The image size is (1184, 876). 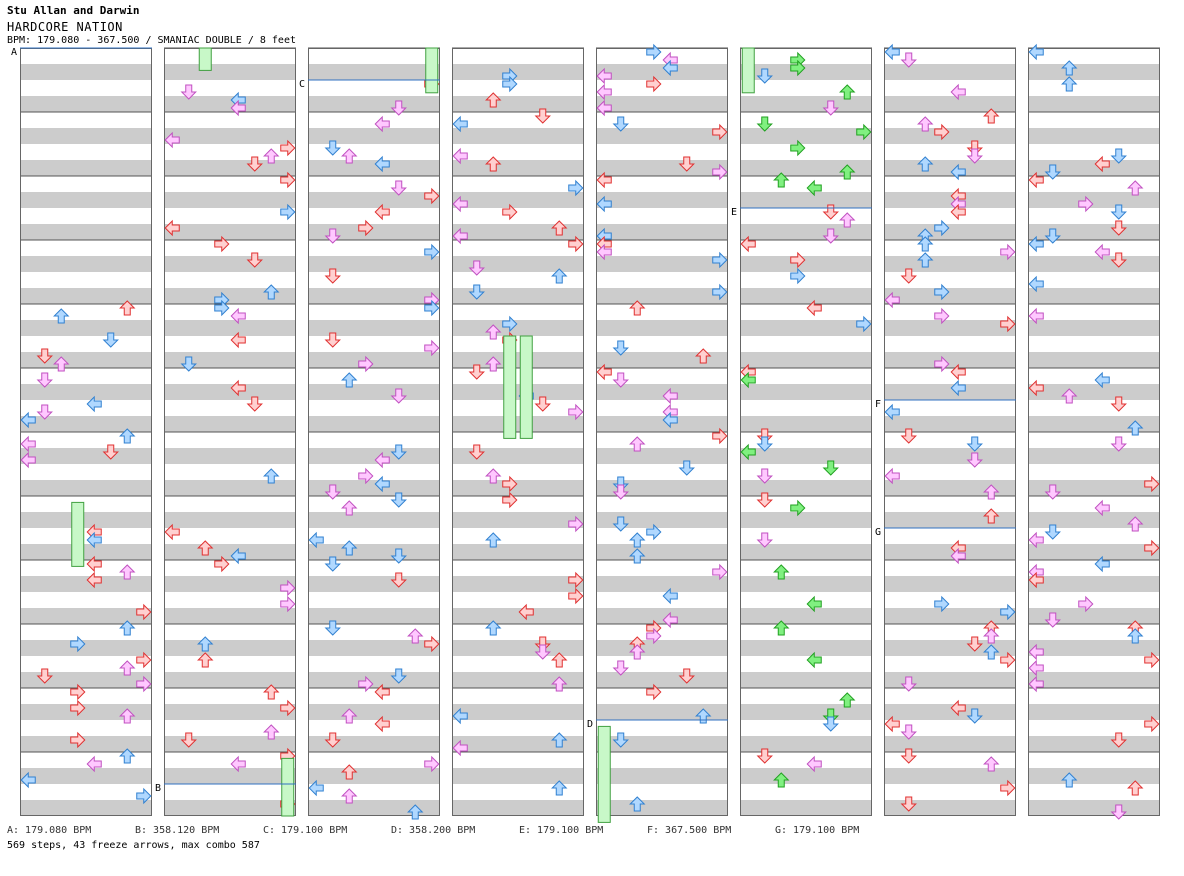 What do you see at coordinates (433, 830) in the screenshot?
I see `bpm-legend-d: D: 358.200 BPM` at bounding box center [433, 830].